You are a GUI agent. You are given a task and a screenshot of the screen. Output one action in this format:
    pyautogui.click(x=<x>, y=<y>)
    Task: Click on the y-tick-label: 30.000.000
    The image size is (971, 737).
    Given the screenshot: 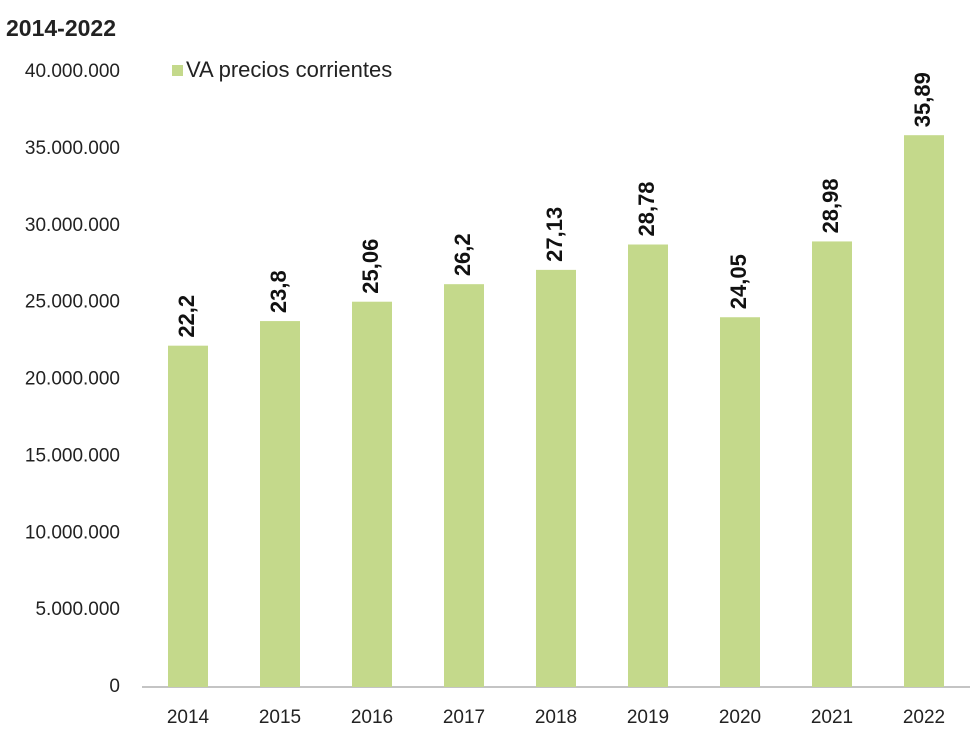 What is the action you would take?
    pyautogui.click(x=72, y=225)
    